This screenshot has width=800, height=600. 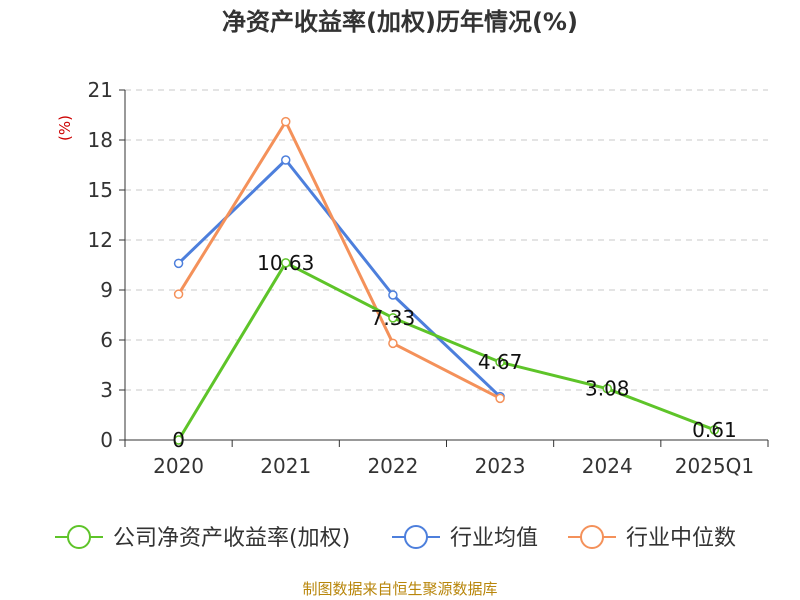 I want to click on data-label: 10.63, so click(x=285, y=263).